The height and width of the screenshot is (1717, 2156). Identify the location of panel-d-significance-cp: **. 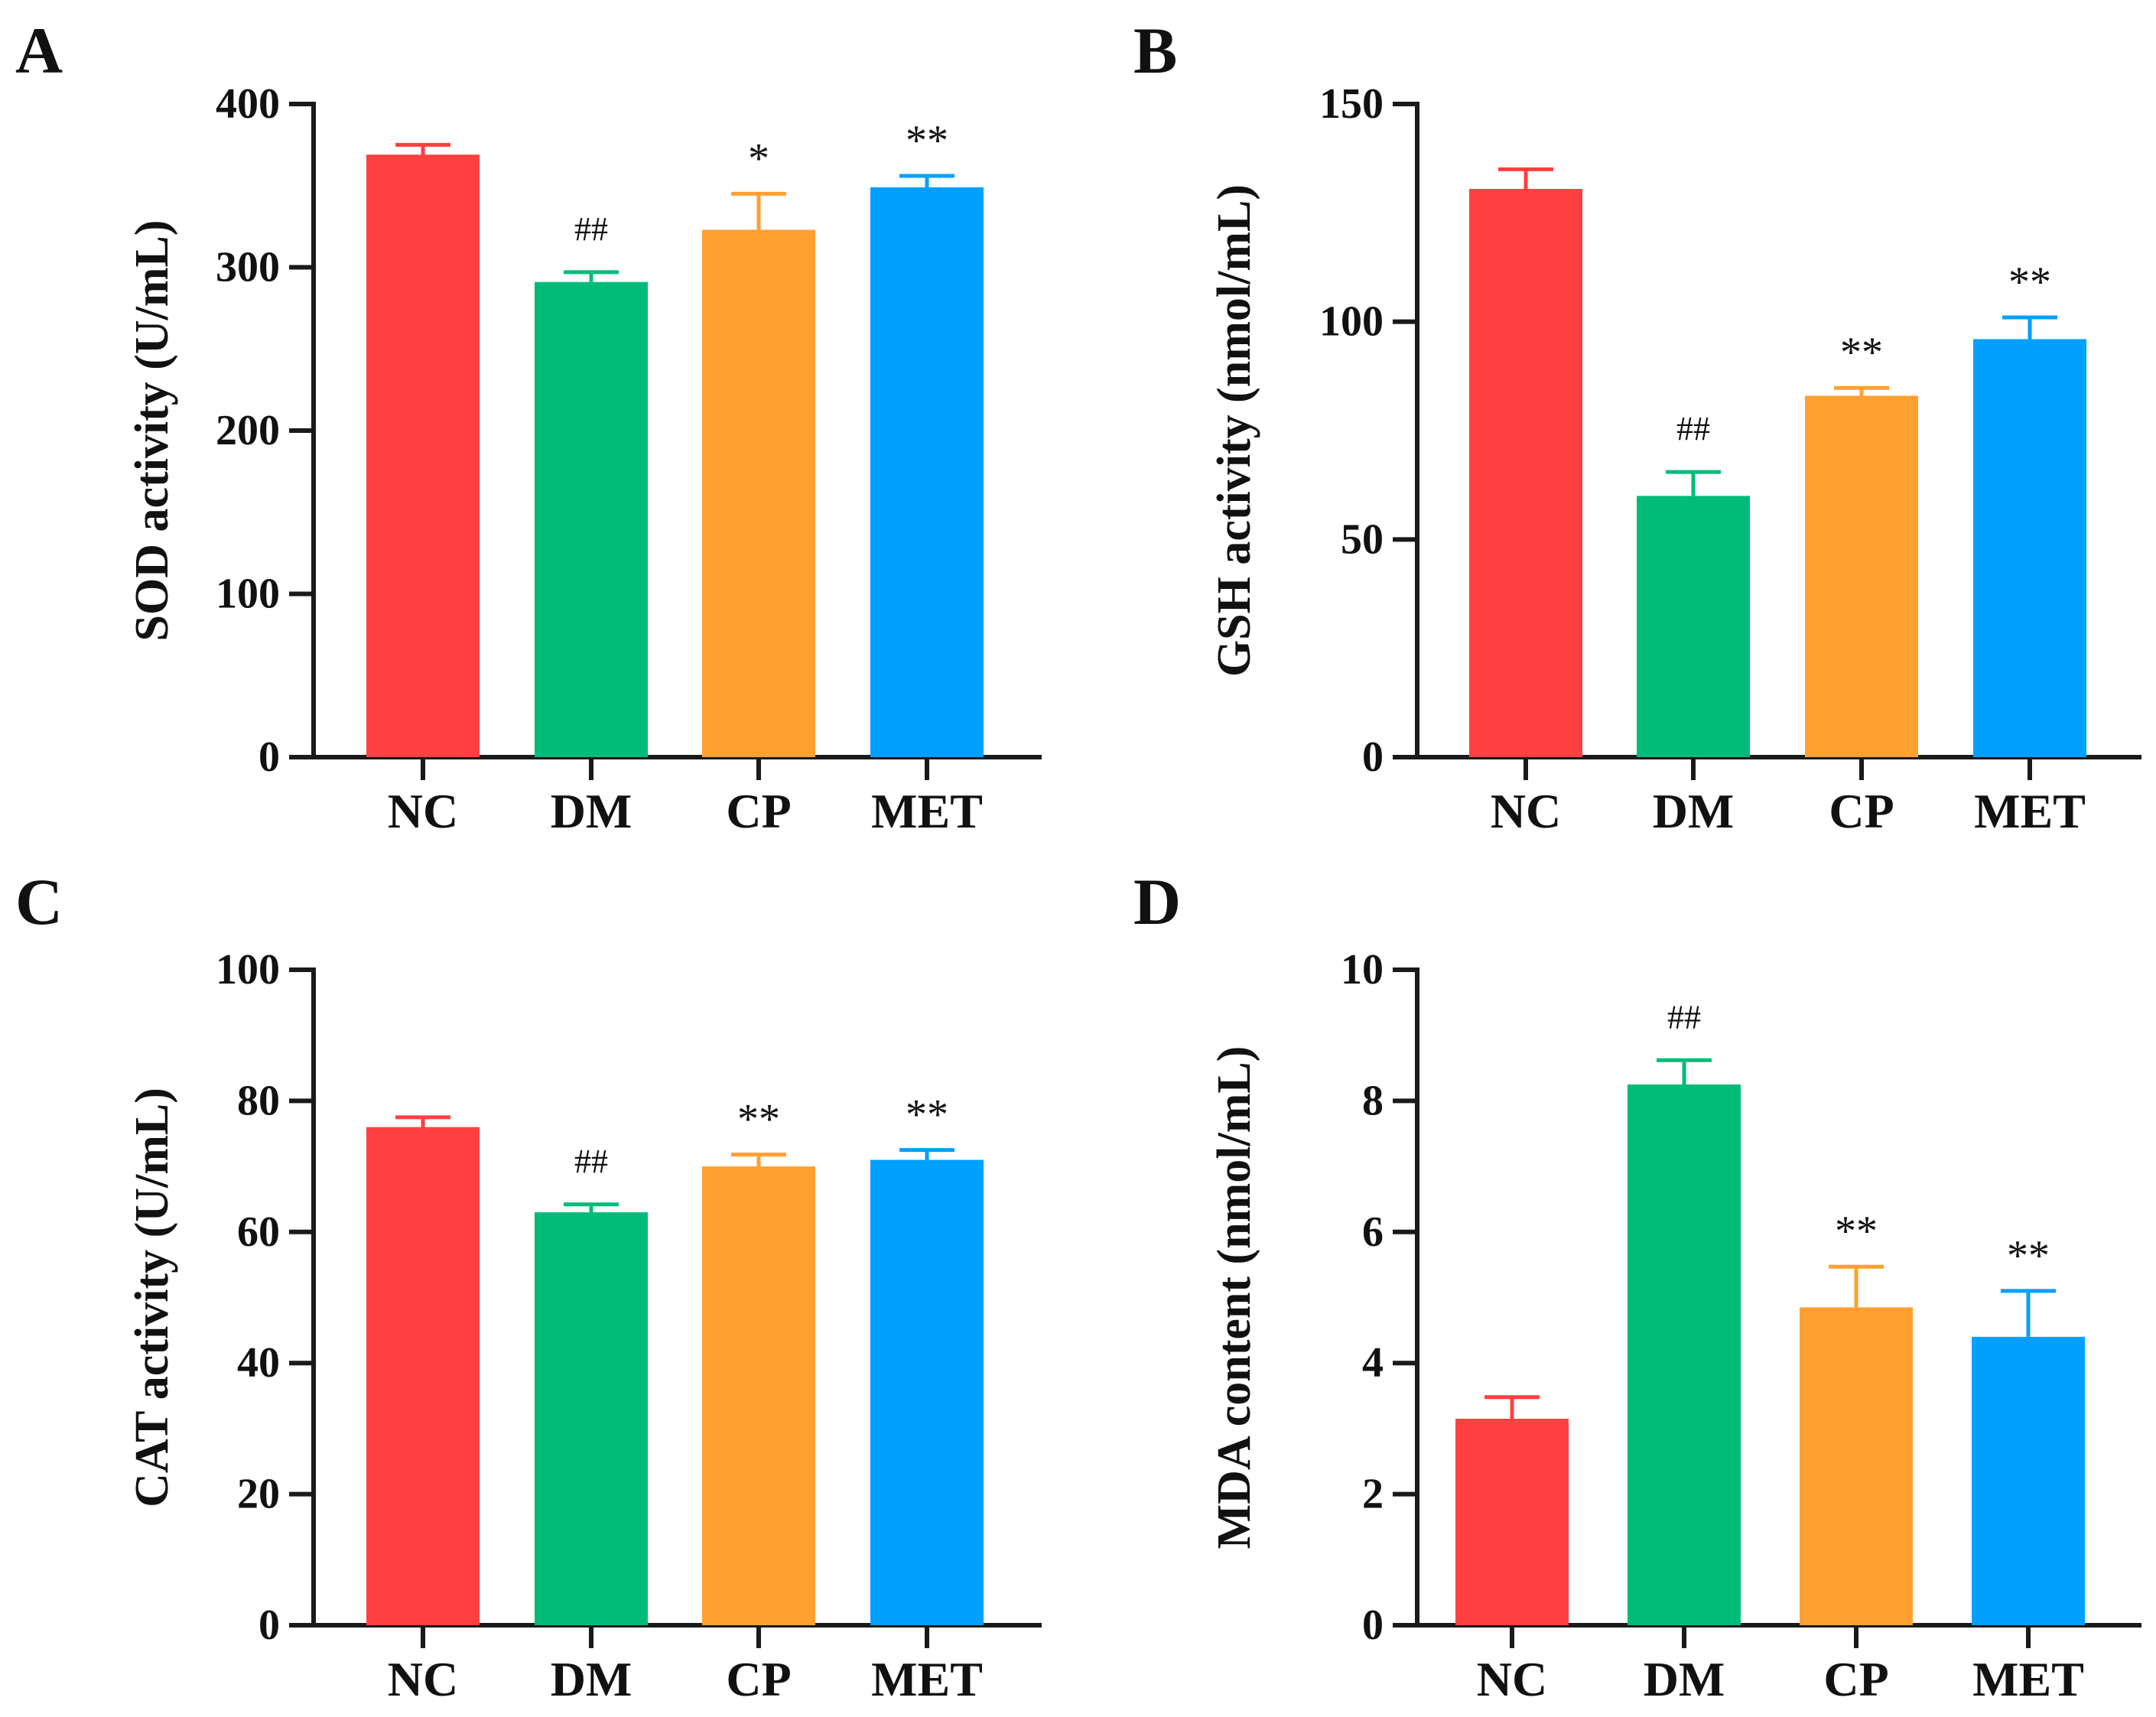
(1856, 1231).